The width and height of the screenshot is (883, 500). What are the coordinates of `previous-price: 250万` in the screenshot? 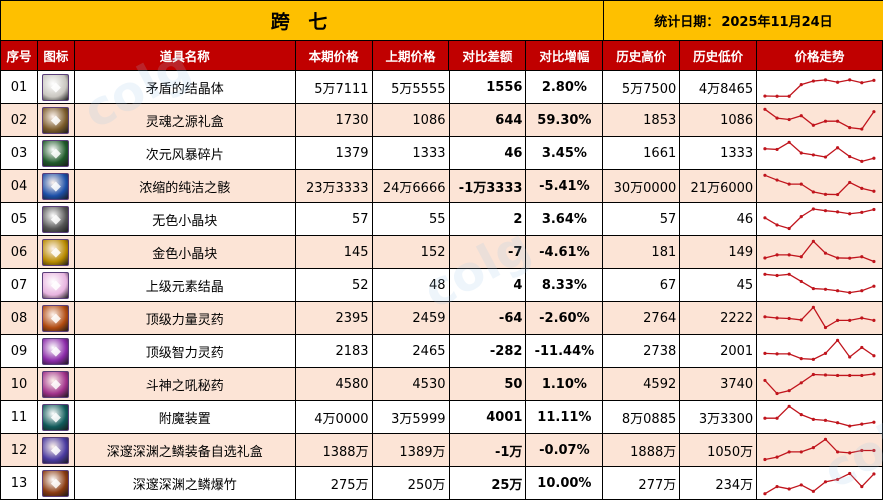 It's located at (411, 483).